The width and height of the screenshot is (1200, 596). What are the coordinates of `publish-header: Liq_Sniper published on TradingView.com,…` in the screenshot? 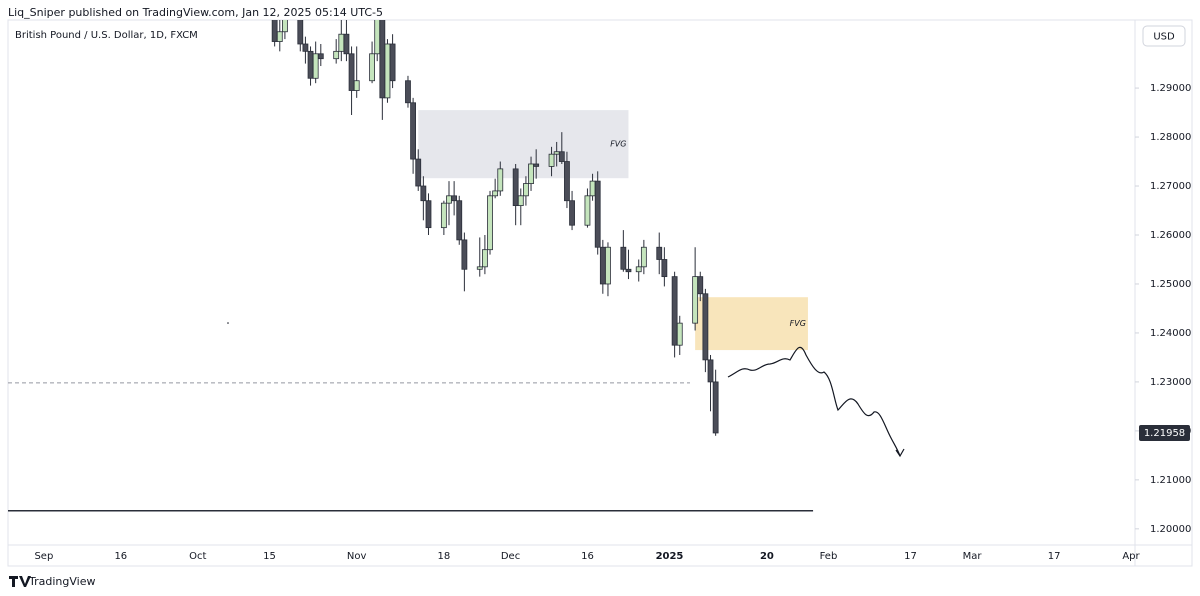 It's located at (195, 12).